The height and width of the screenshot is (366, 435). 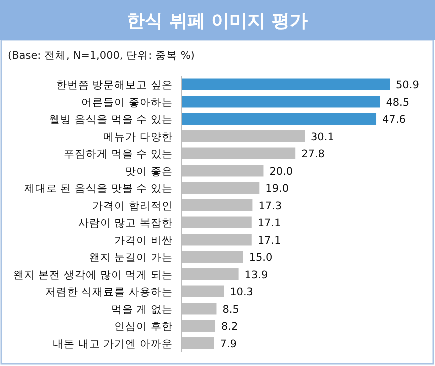 I want to click on data-label: 27.8, so click(x=313, y=154).